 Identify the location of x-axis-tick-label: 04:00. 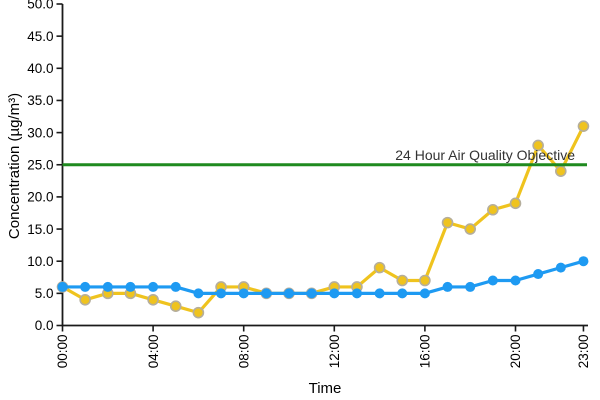
(153, 352).